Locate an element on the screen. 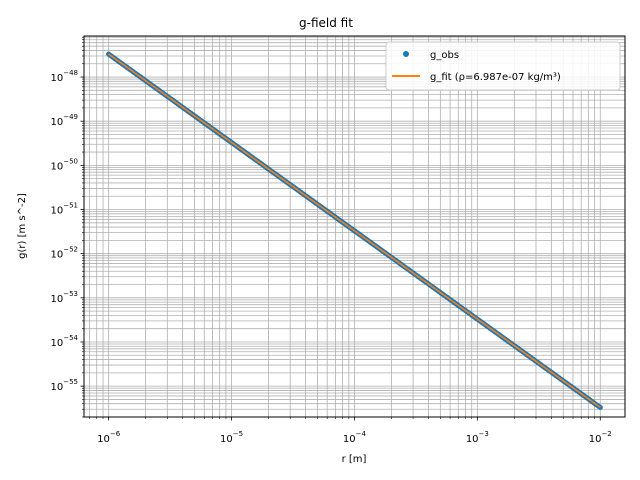  y-axis-label: g(r) [m s^-2] is located at coordinates (22, 226).